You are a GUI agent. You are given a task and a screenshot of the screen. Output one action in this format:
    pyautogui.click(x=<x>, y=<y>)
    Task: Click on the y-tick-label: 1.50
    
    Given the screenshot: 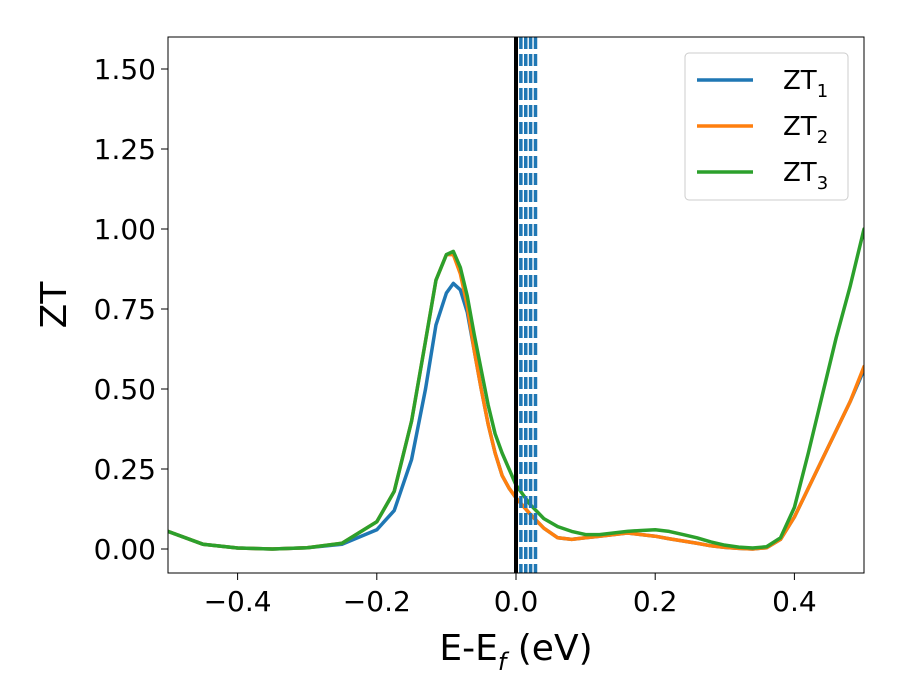 What is the action you would take?
    pyautogui.click(x=125, y=69)
    